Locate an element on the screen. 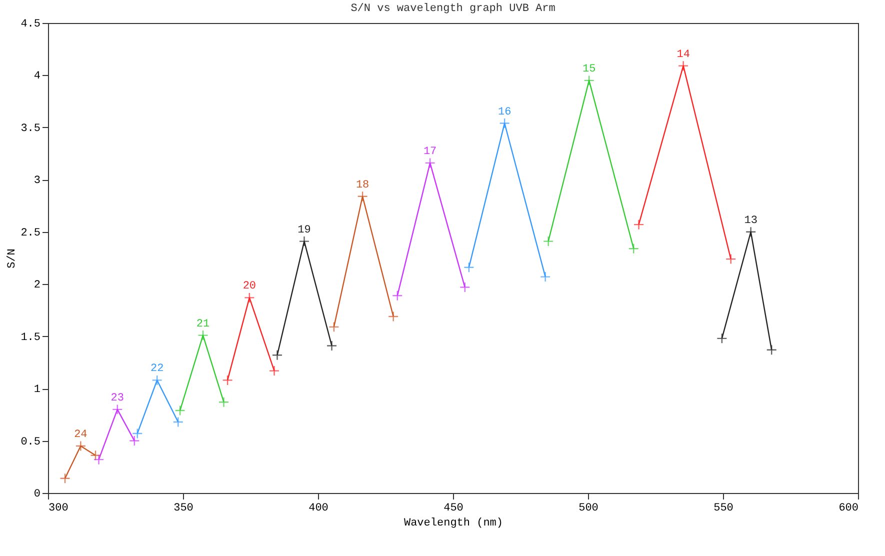 The height and width of the screenshot is (556, 885). x-tick-label: 500 is located at coordinates (588, 508).